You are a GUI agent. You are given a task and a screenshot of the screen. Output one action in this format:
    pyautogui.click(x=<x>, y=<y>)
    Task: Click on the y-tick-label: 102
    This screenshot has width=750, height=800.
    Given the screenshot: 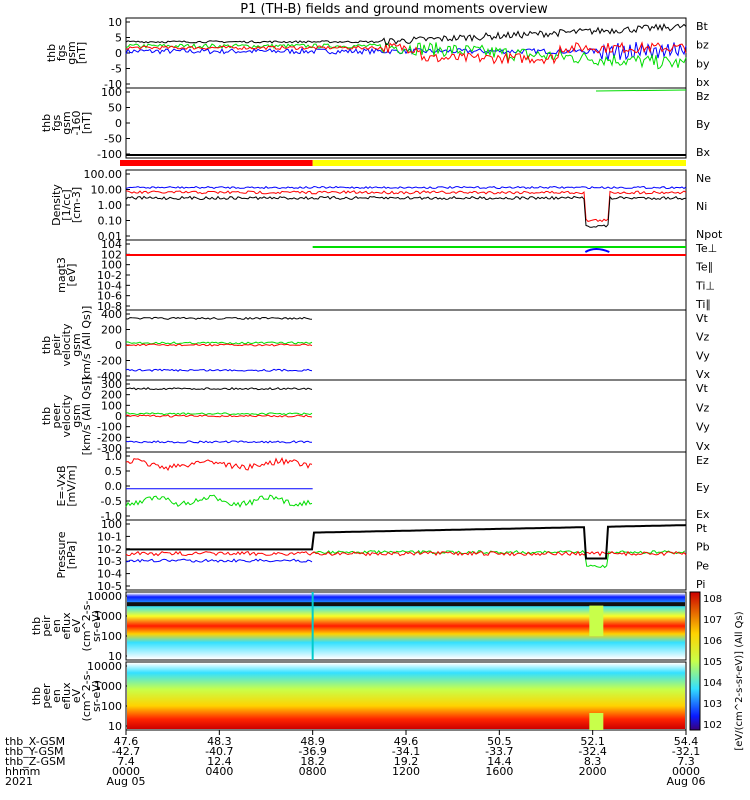 What is the action you would take?
    pyautogui.click(x=111, y=254)
    